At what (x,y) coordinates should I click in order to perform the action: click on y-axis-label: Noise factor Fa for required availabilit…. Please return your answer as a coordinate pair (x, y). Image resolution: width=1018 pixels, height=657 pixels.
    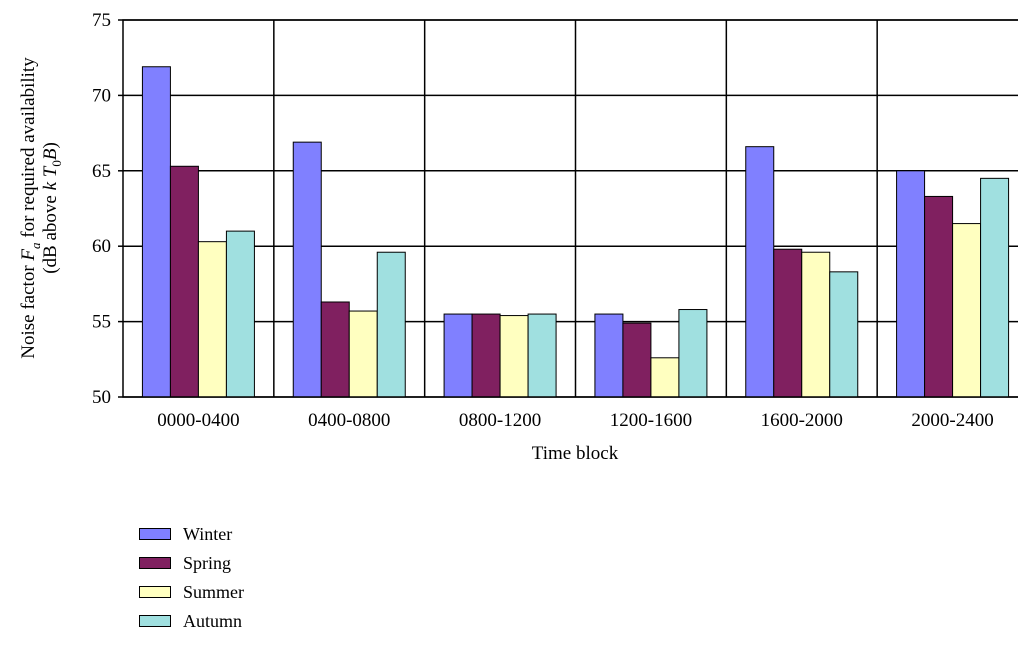
    Looking at the image, I should click on (41, 208).